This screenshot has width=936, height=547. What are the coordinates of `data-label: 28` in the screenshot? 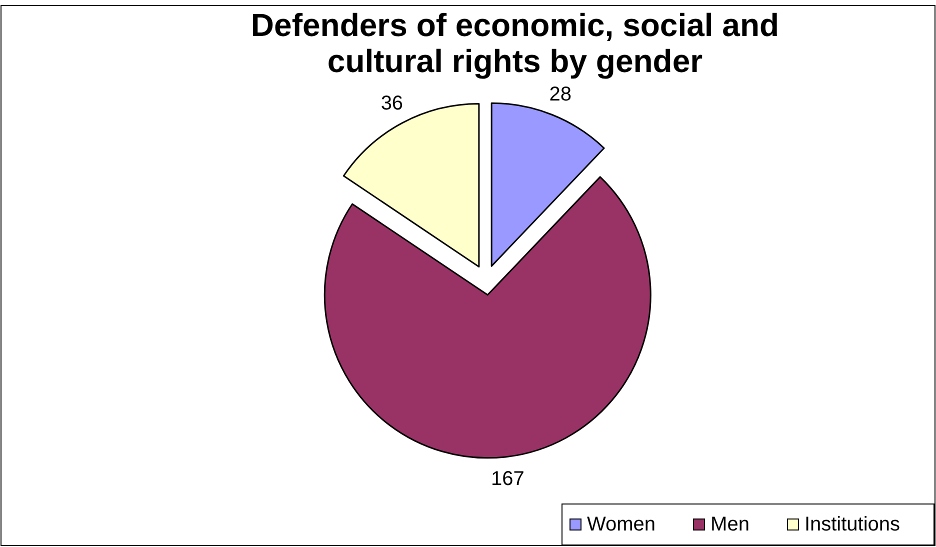 It's located at (560, 94).